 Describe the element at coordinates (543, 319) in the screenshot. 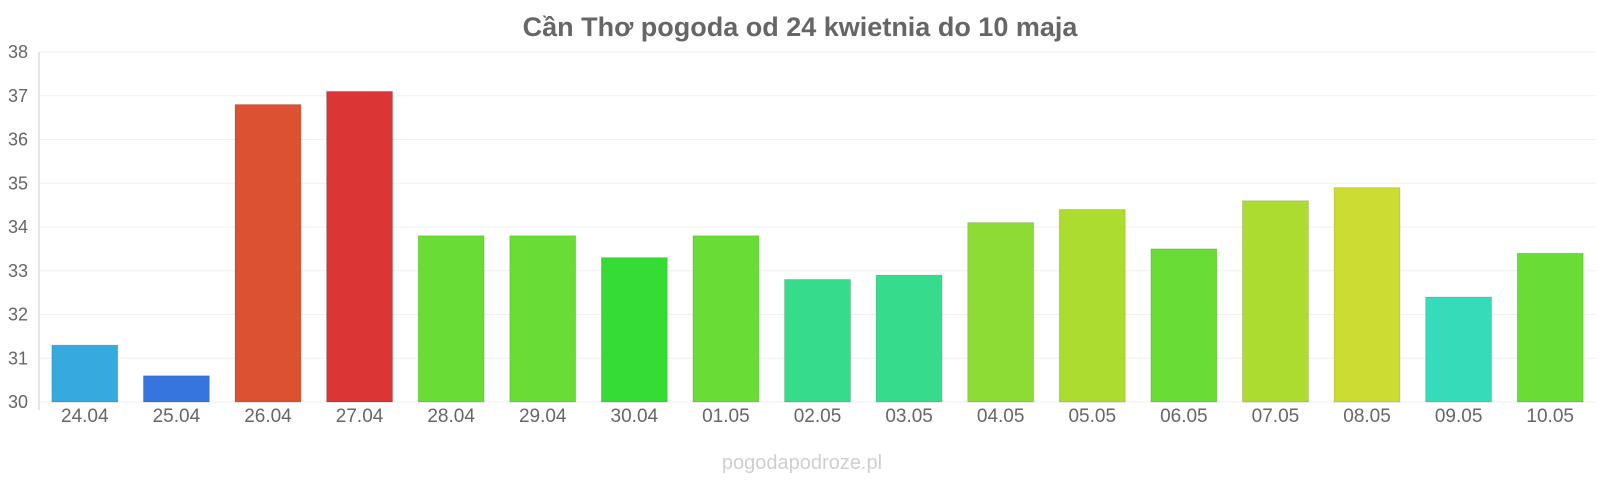

I see `bar-29.04` at that location.